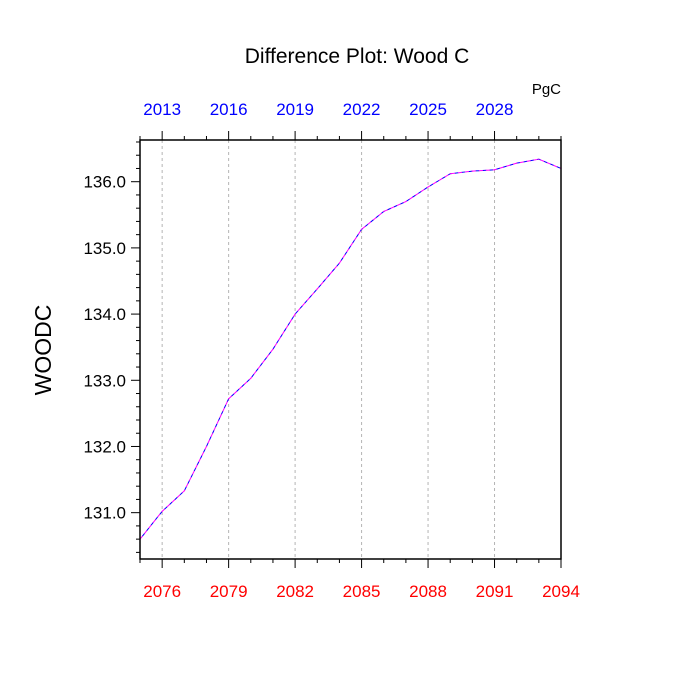  What do you see at coordinates (362, 109) in the screenshot?
I see `x-tick-label-top: 2022` at bounding box center [362, 109].